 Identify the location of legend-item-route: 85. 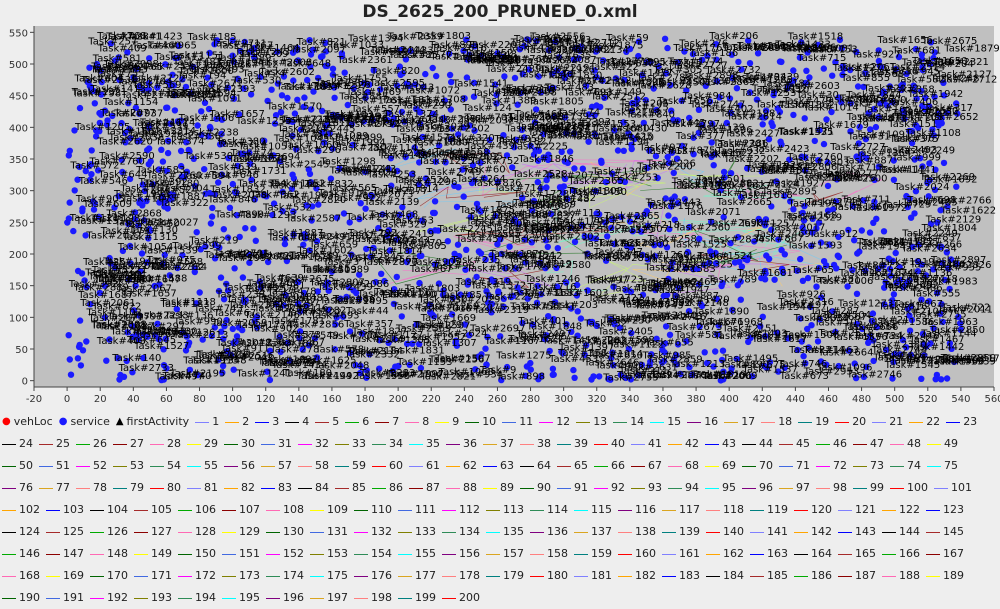
(350, 488).